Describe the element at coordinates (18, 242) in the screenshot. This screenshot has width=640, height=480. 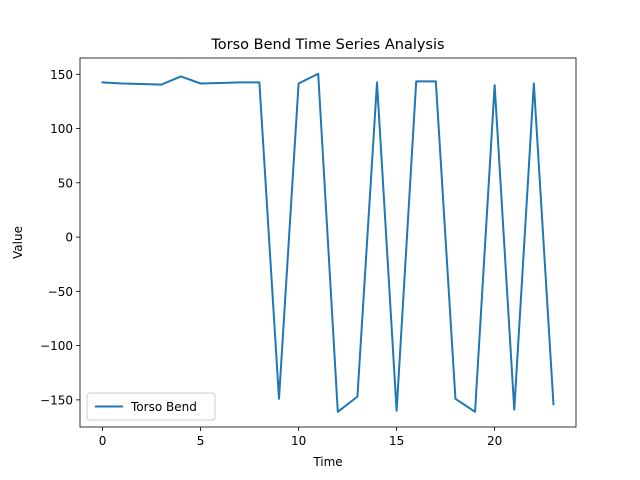
I see `y-axis-label: Value` at that location.